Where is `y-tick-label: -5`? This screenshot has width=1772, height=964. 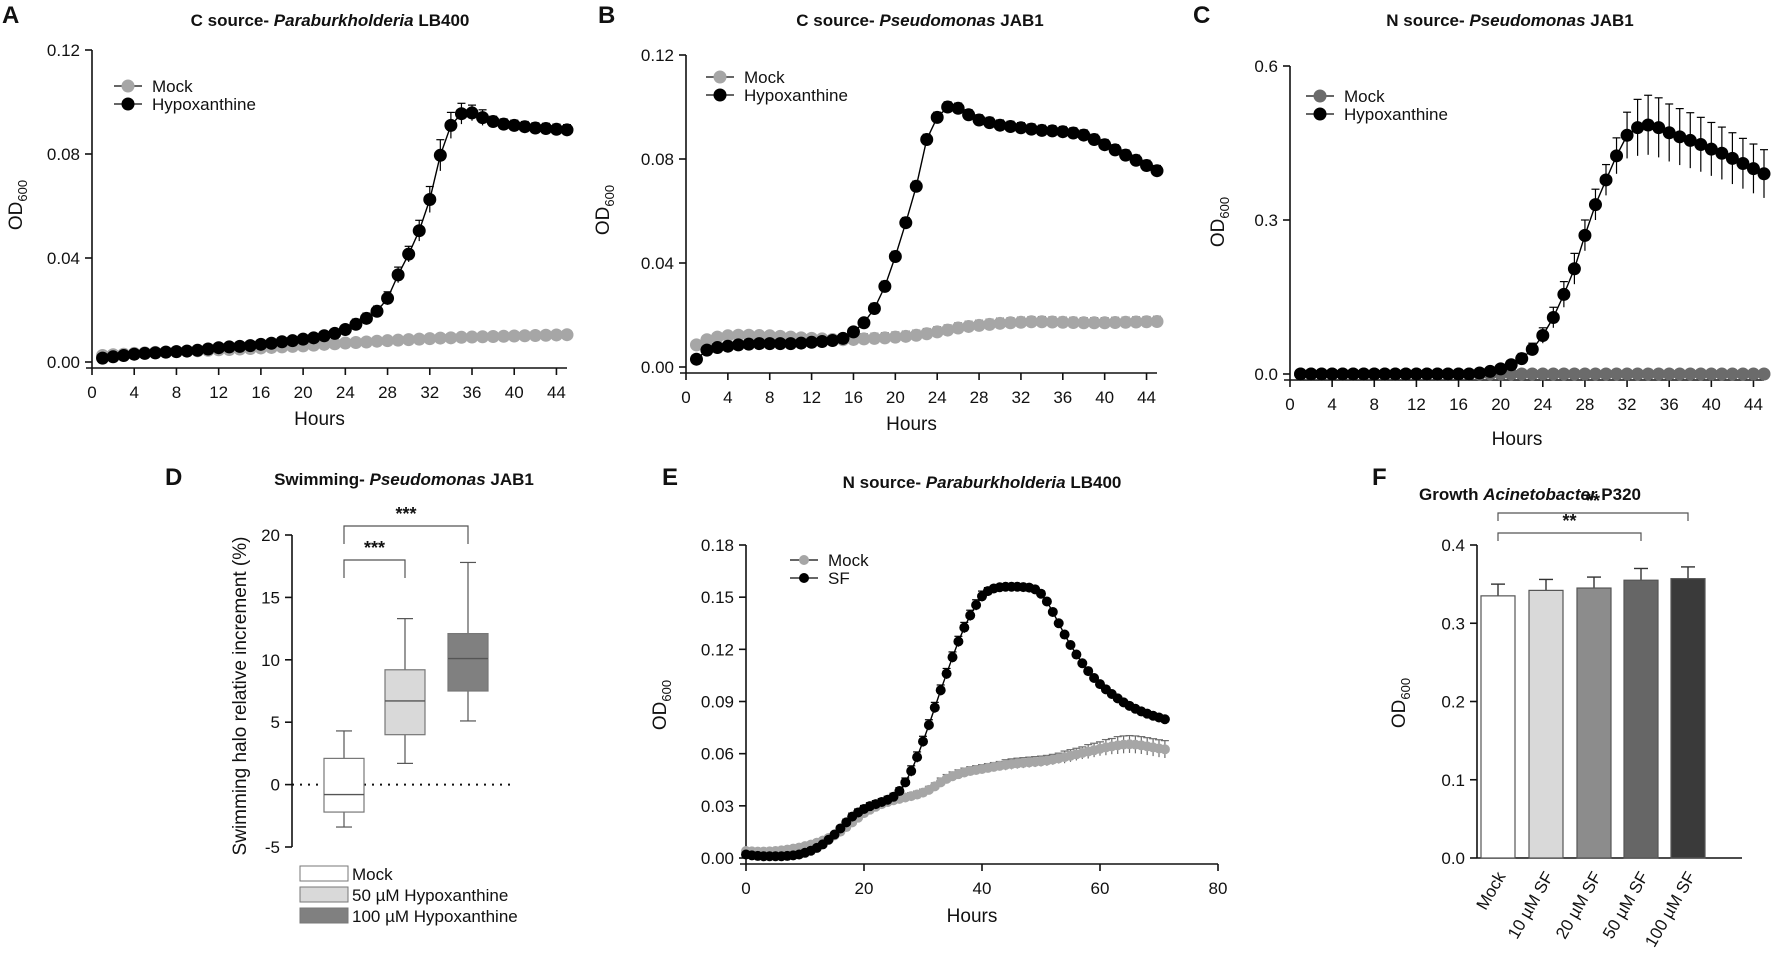 y-tick-label: -5 is located at coordinates (272, 847).